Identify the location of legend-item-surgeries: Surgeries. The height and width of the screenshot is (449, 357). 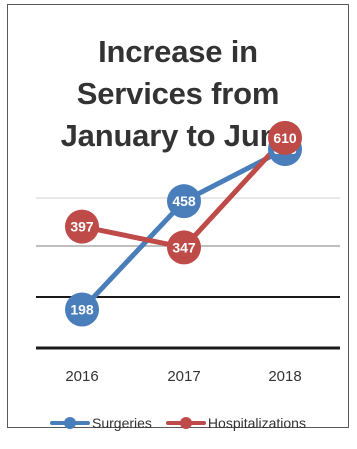
(101, 423).